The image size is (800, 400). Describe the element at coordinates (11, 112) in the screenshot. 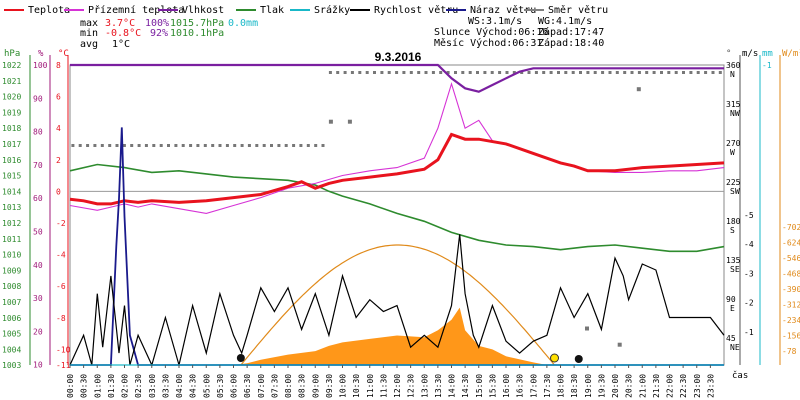

I see `hpa-tick-label: 1019` at that location.